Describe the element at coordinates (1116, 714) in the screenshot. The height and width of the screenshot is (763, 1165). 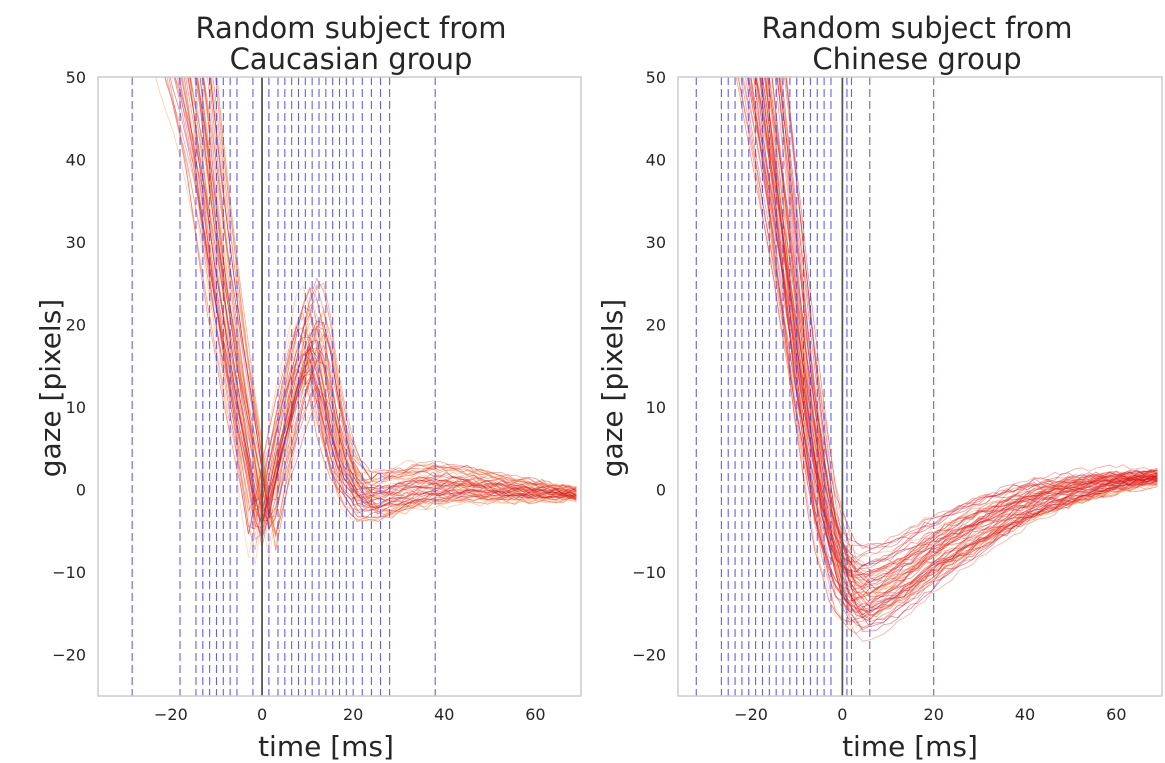
I see `x-tick-label: 60` at that location.